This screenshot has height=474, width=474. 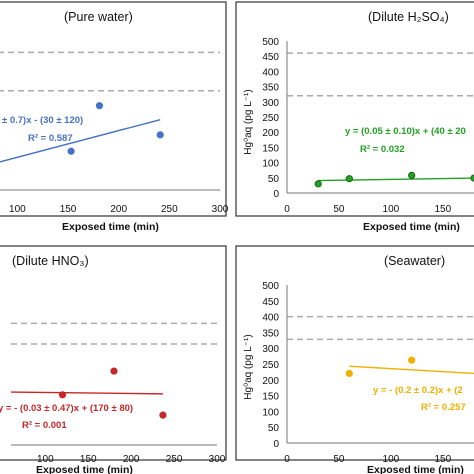 I want to click on r-squared: R² = 0.257, so click(x=443, y=407).